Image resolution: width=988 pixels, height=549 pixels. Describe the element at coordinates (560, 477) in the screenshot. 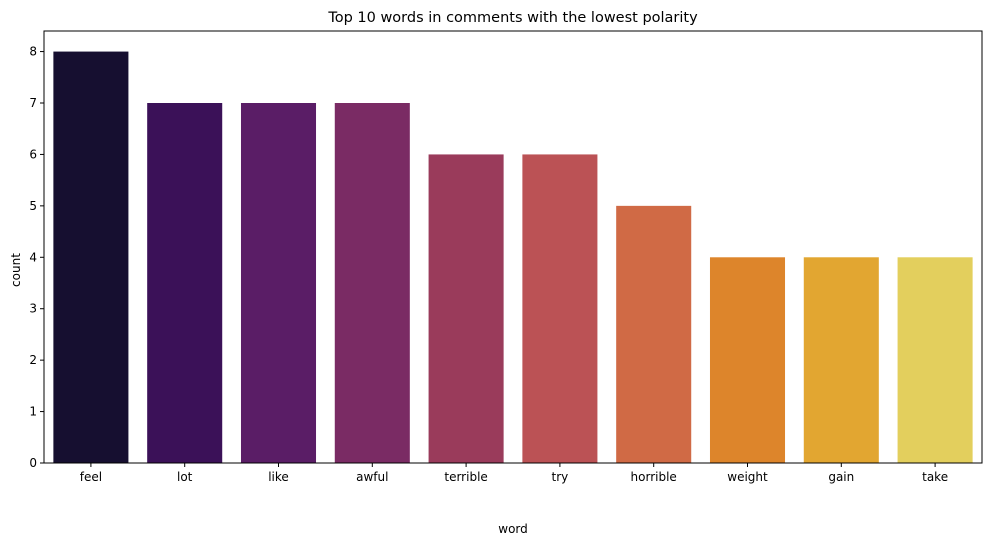

I see `x-tick-label: try` at that location.